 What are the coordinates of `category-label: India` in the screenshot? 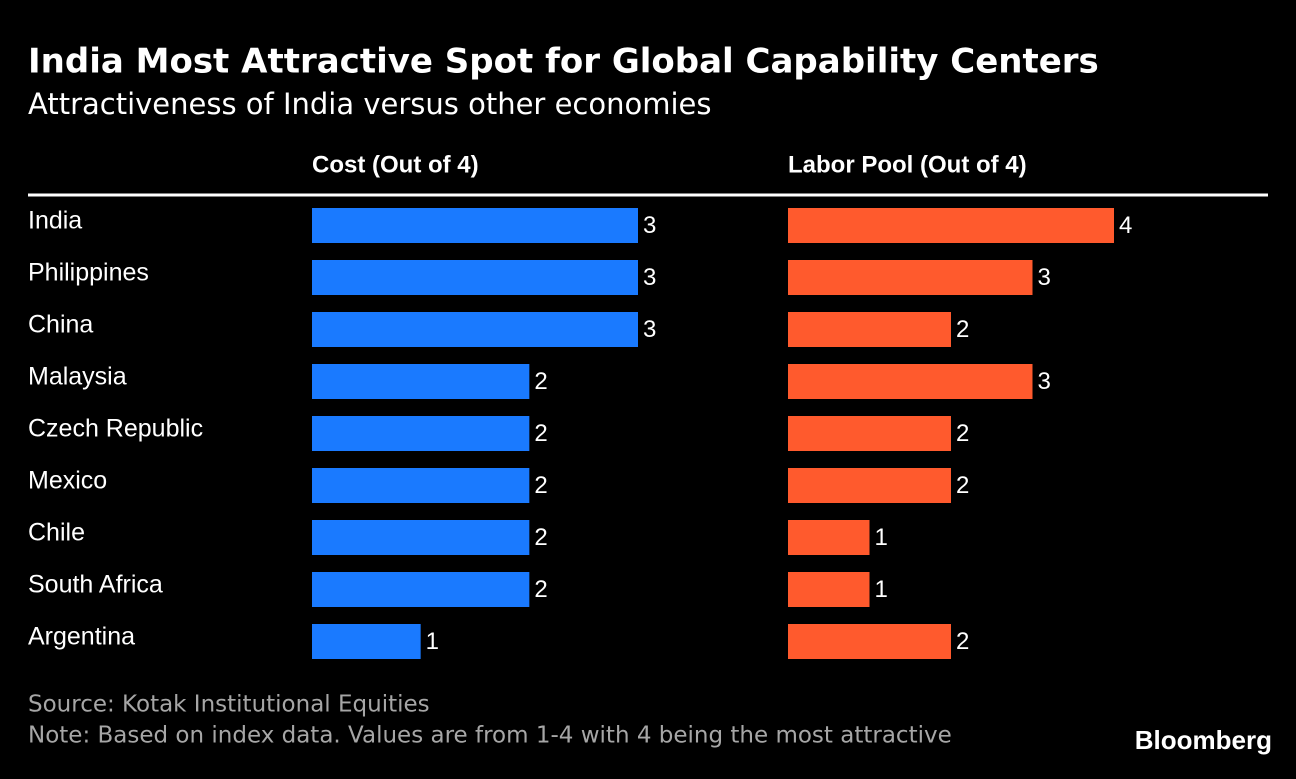 It's located at (55, 221).